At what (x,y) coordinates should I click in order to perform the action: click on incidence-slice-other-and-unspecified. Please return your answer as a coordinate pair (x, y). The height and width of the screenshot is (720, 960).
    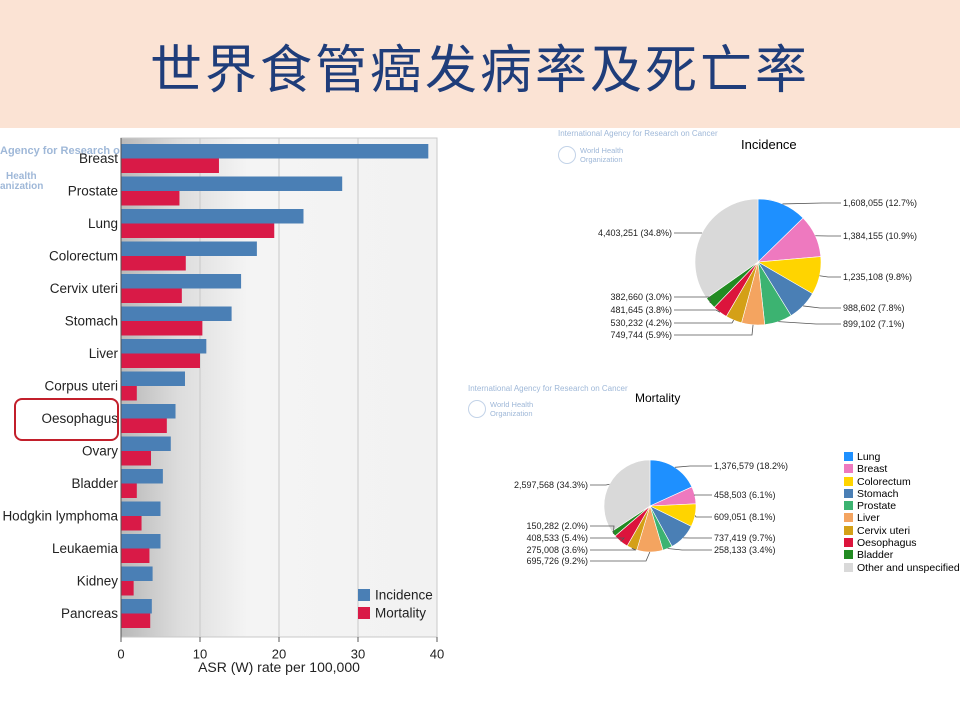
    Looking at the image, I should click on (726, 248).